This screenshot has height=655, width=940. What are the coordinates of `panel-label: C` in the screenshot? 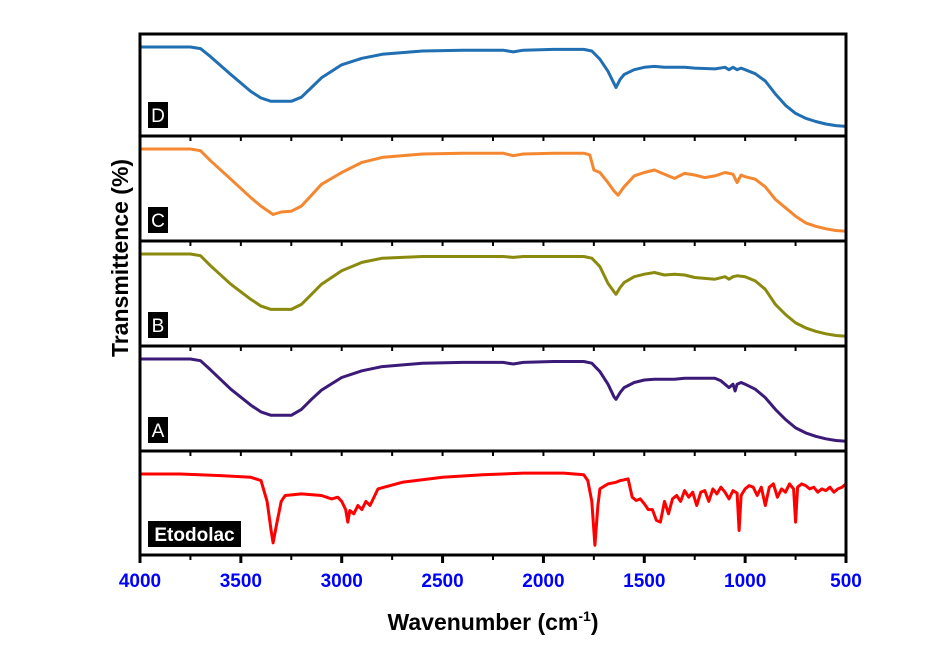 It's located at (158, 221).